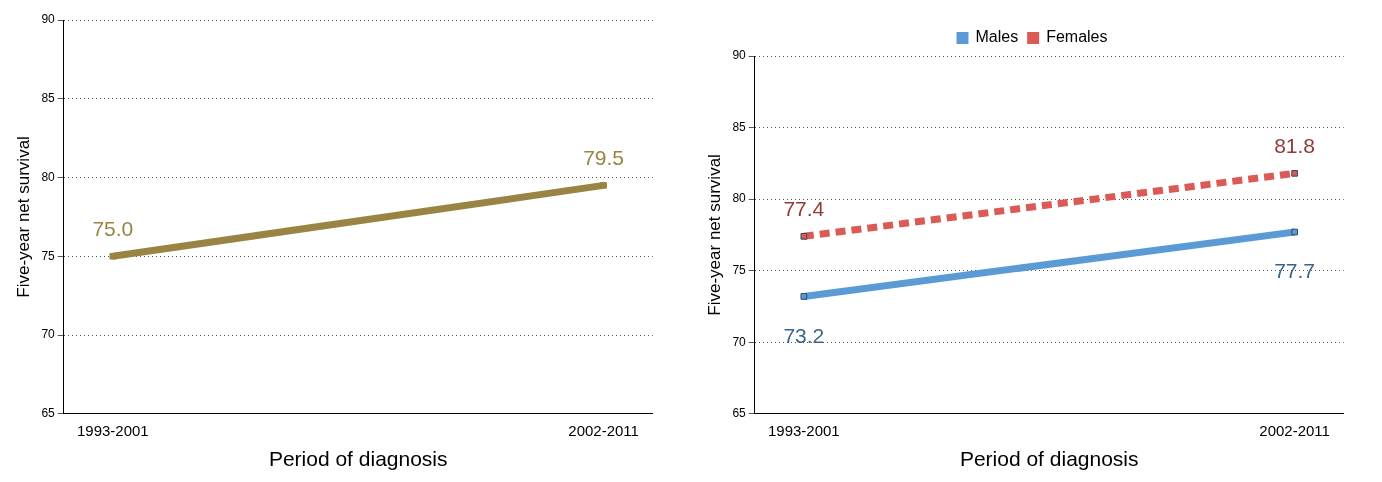 This screenshot has height=482, width=1382. What do you see at coordinates (1077, 37) in the screenshot?
I see `legend-label: Females` at bounding box center [1077, 37].